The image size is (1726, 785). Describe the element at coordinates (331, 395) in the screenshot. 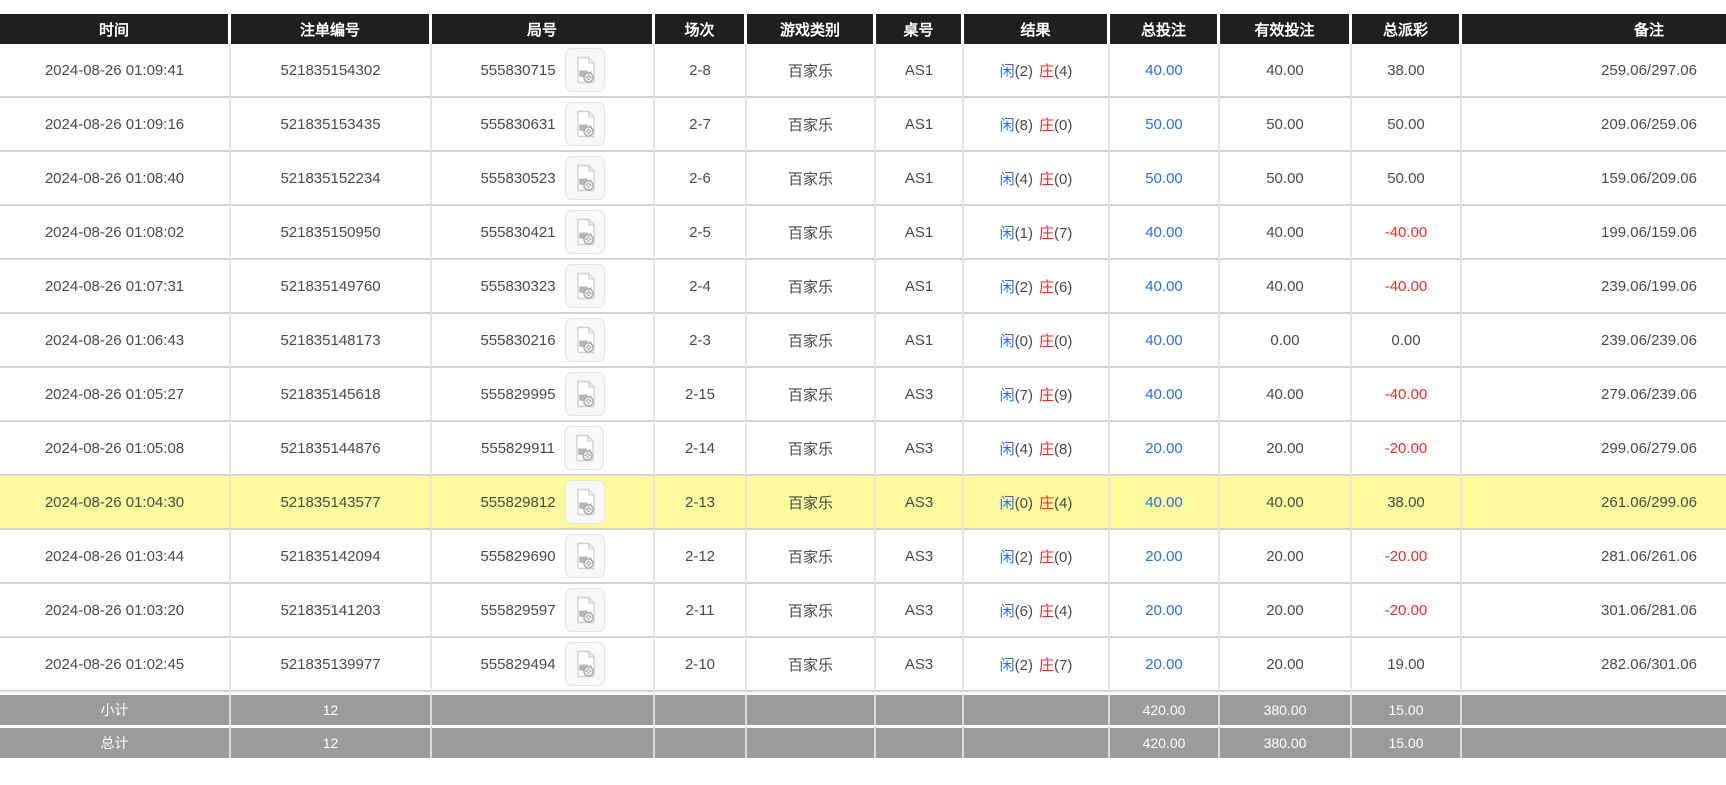

I see `cell-bet-number: 521835145618` at that location.